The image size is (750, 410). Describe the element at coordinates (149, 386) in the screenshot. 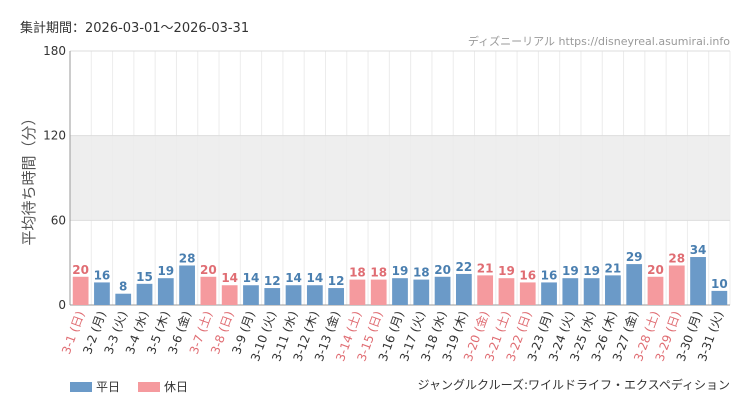

I see `legend-holiday-swatch` at that location.